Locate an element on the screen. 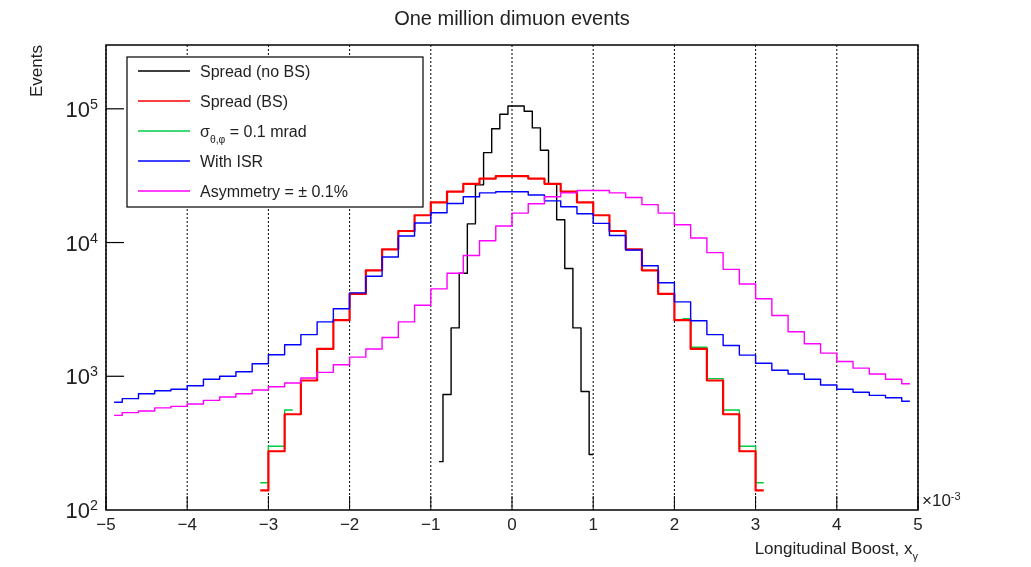 The image size is (1031, 567). x-tick-label: 4 is located at coordinates (837, 524).